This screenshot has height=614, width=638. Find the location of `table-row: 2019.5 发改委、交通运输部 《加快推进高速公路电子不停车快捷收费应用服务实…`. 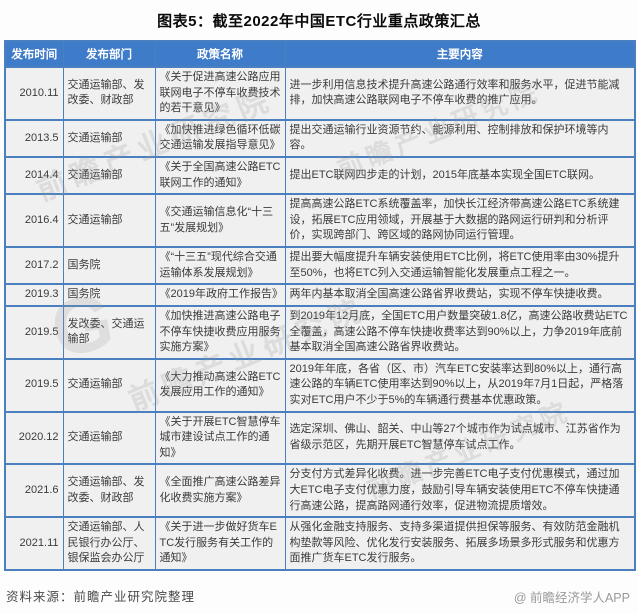

table-row: 2019.5 发改委、交通运输部 《加快推进高速公路电子不停车快捷收费应用服务实… is located at coordinates (320, 332).